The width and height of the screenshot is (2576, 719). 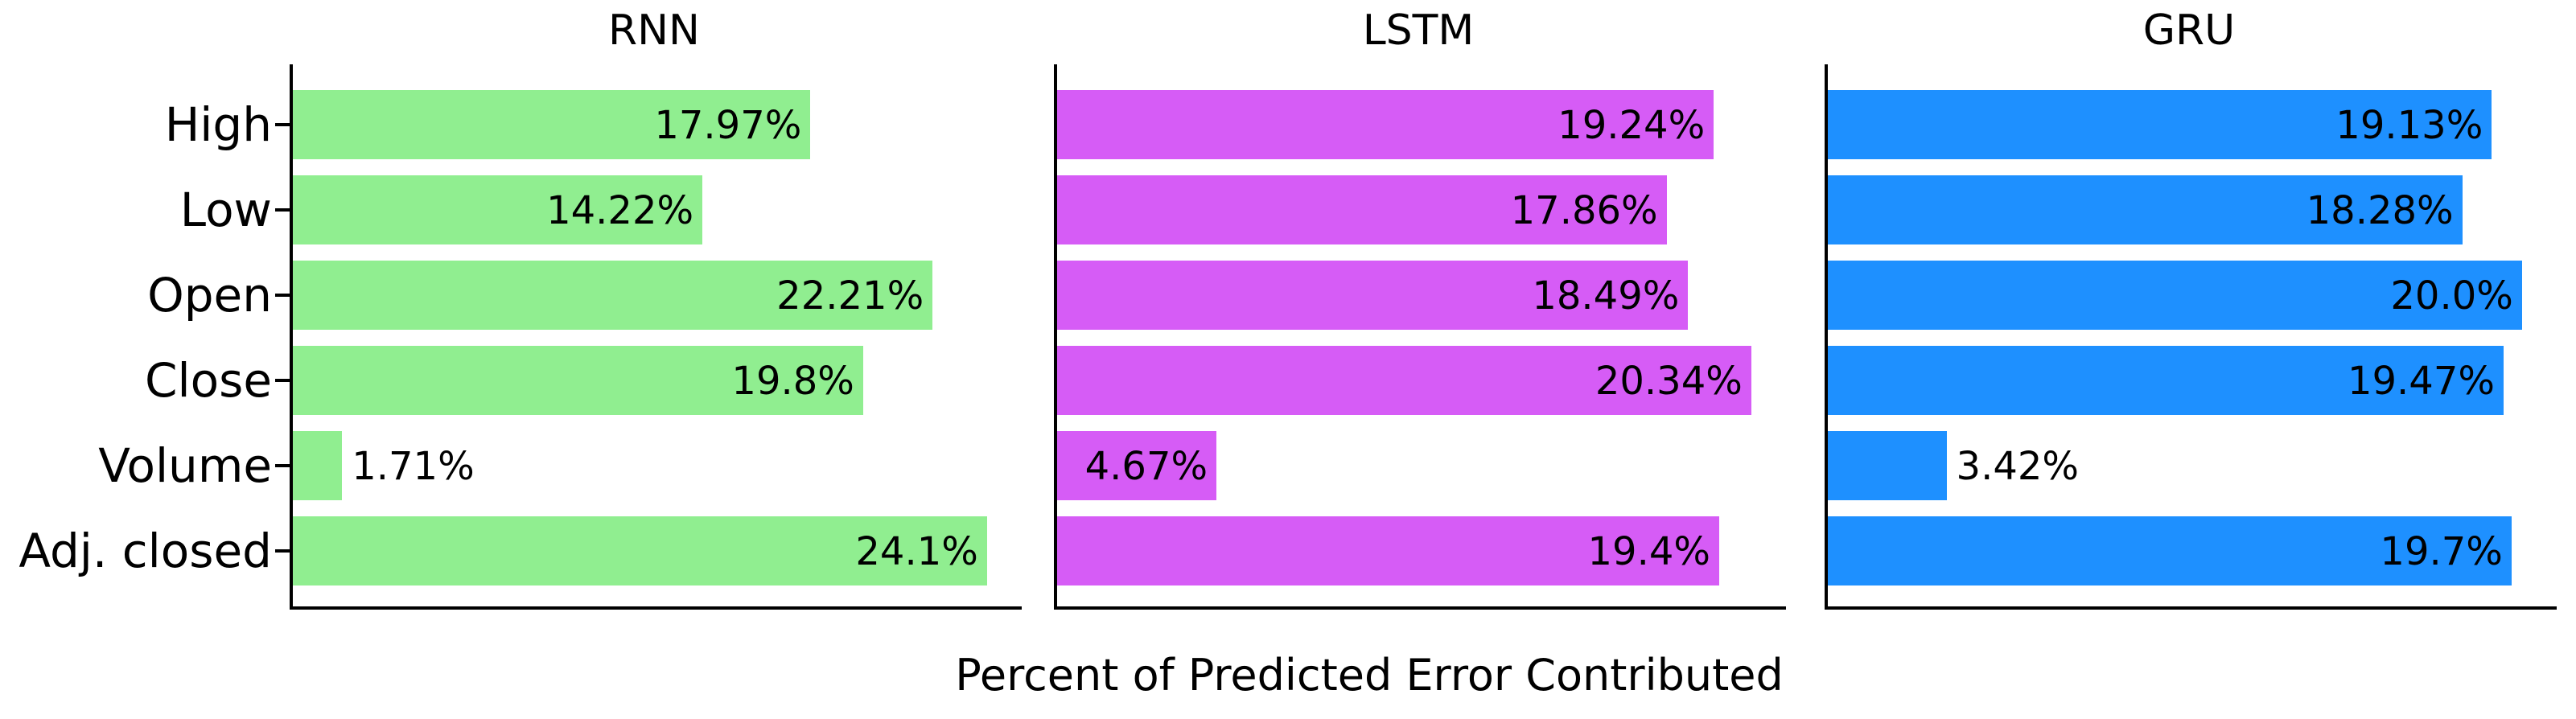 What do you see at coordinates (613, 295) in the screenshot?
I see `bar-rnn-open: 22.21%` at bounding box center [613, 295].